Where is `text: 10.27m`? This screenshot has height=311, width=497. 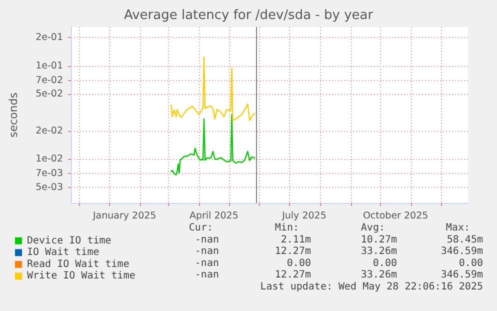
text: 10.27m is located at coordinates (378, 240).